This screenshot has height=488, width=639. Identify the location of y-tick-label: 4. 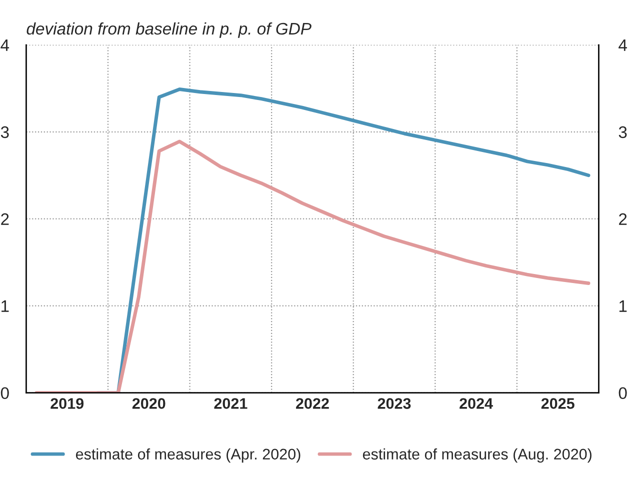
(5, 45).